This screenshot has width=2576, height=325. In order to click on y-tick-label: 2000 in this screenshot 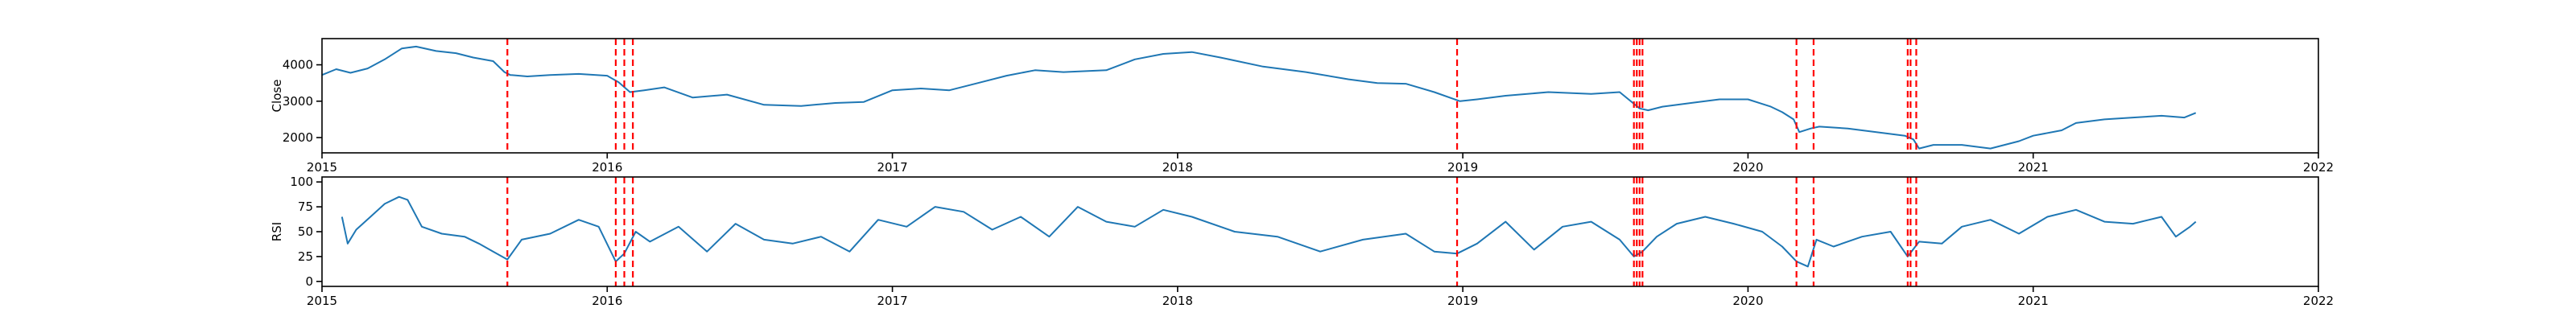, I will do `click(298, 137)`.